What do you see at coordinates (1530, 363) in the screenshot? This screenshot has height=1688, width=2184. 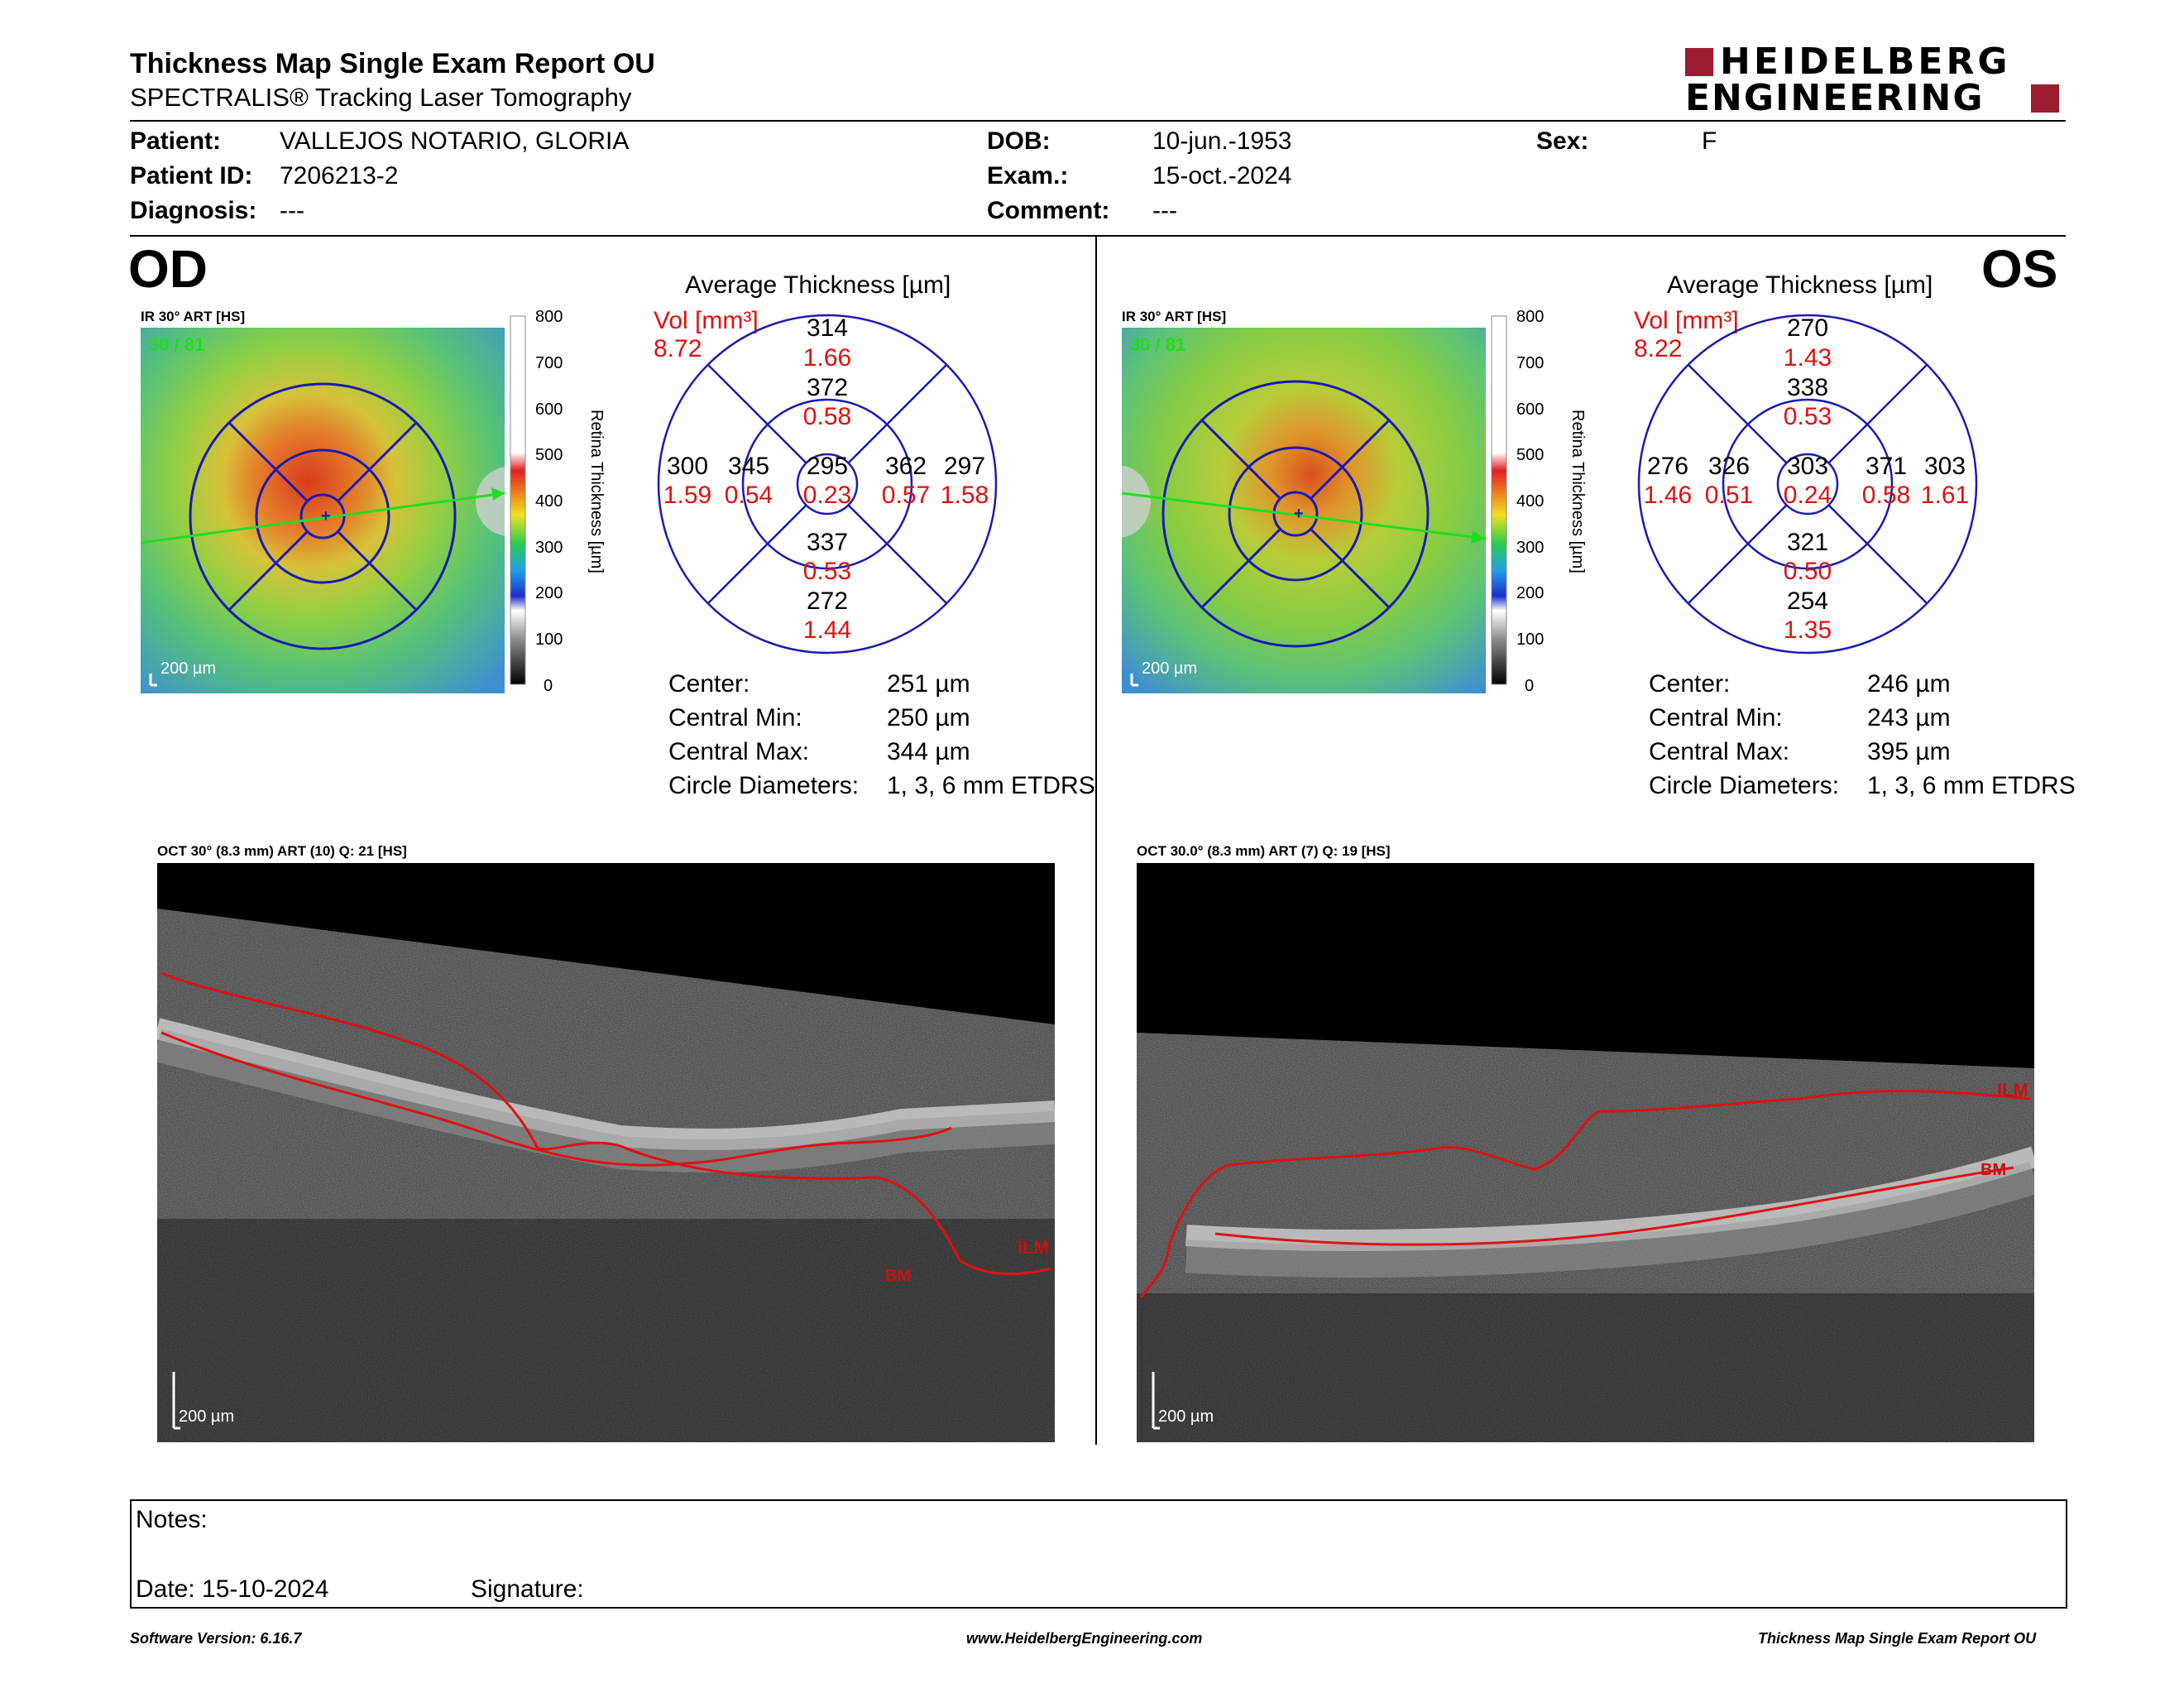 I see `os-tick-700: 700` at bounding box center [1530, 363].